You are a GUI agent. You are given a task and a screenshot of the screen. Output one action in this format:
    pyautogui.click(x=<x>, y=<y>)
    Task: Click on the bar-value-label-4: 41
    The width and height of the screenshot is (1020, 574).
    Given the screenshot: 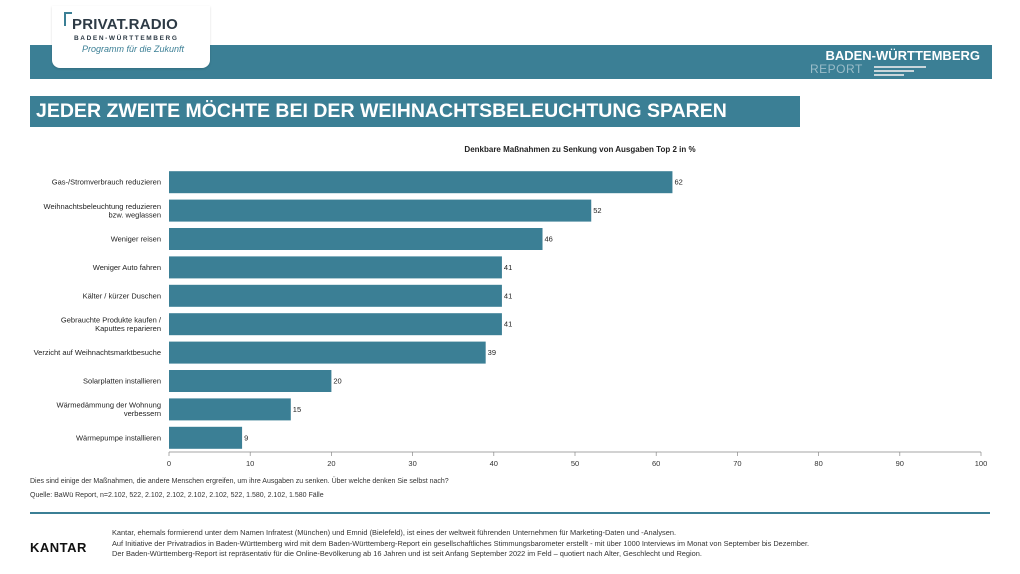 What is the action you would take?
    pyautogui.click(x=508, y=295)
    